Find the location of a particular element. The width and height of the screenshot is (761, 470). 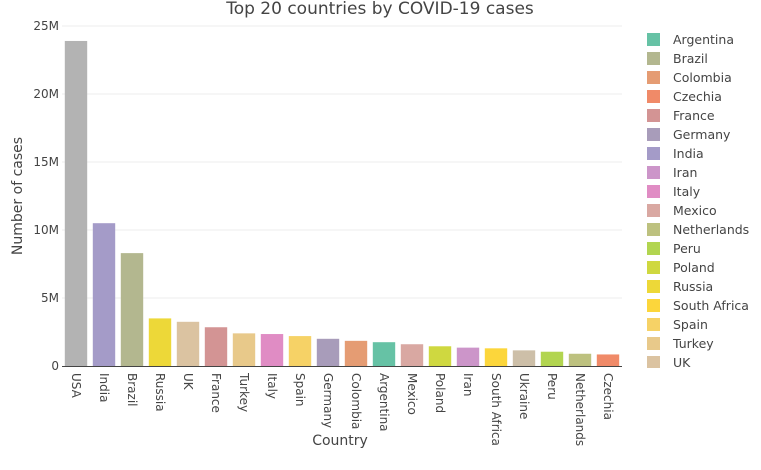

x-tick-label: Ukraine is located at coordinates (524, 396).